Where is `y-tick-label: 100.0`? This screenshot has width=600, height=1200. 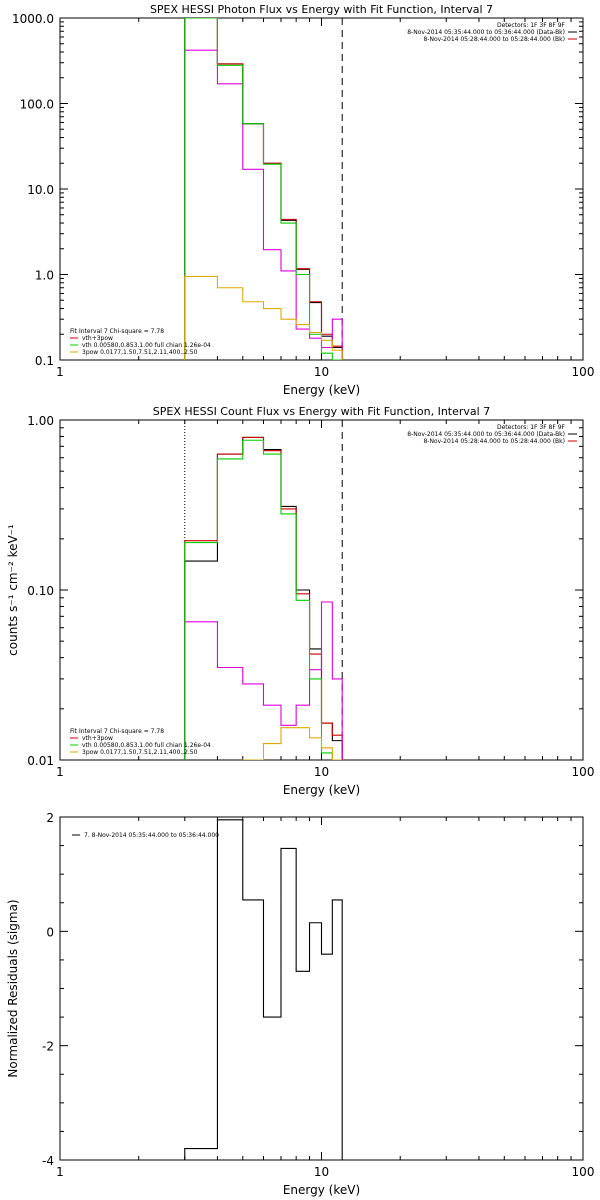 y-tick-label: 100.0 is located at coordinates (37, 105).